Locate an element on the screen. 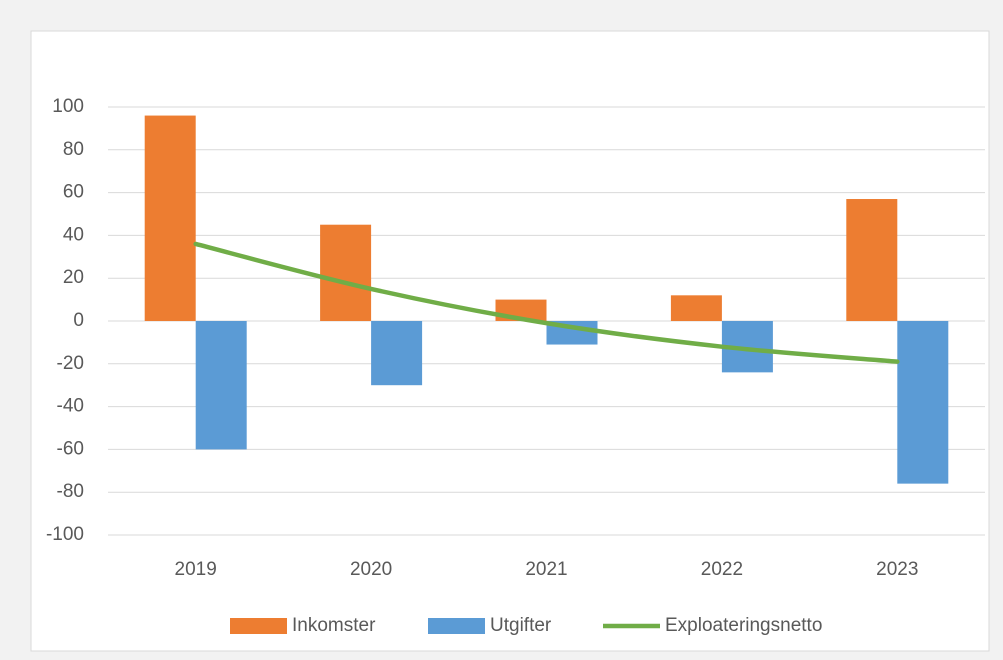 This screenshot has height=660, width=1003. y-tick-label: 40 is located at coordinates (73, 234).